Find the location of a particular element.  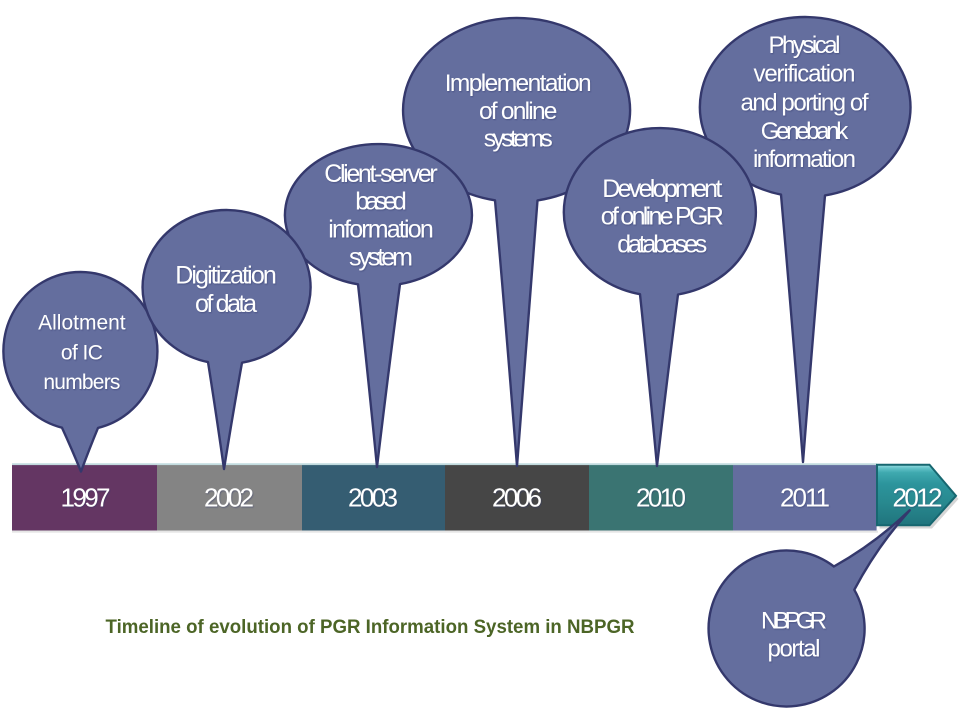

svg-text: Digitization is located at coordinates (226, 275).